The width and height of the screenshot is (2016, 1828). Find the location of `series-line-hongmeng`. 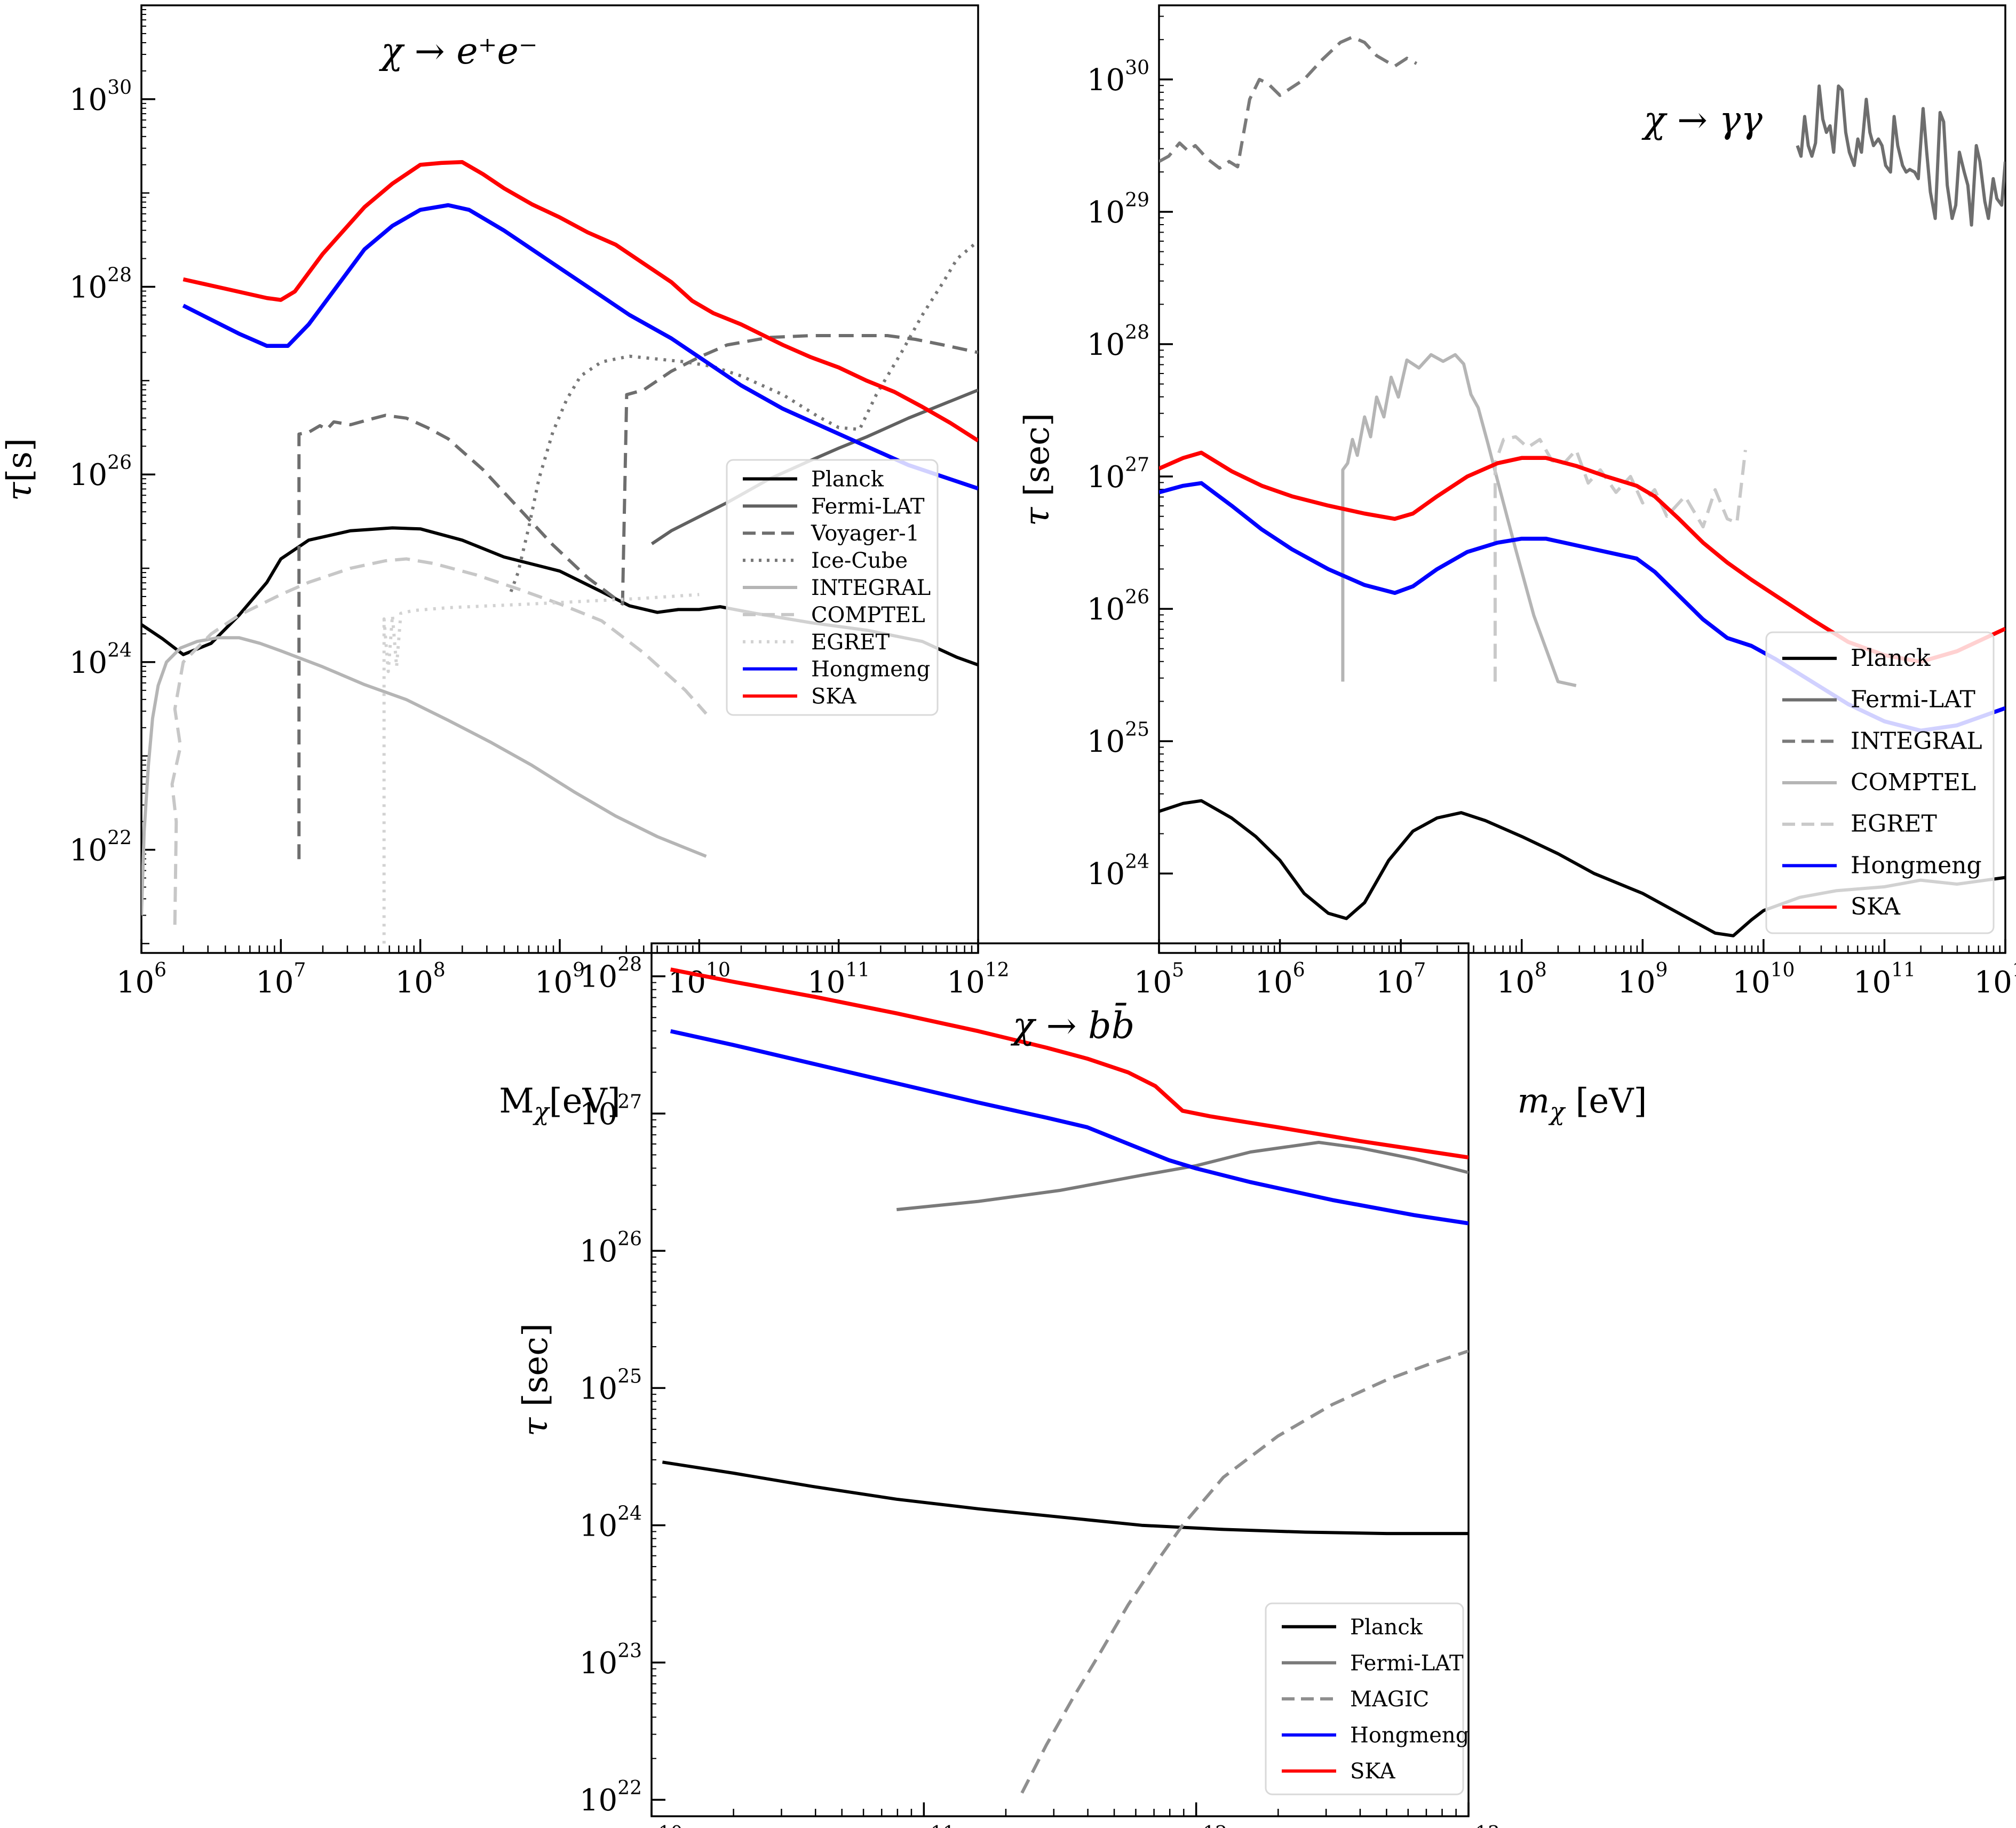

series-line-hongmeng is located at coordinates (580, 347).